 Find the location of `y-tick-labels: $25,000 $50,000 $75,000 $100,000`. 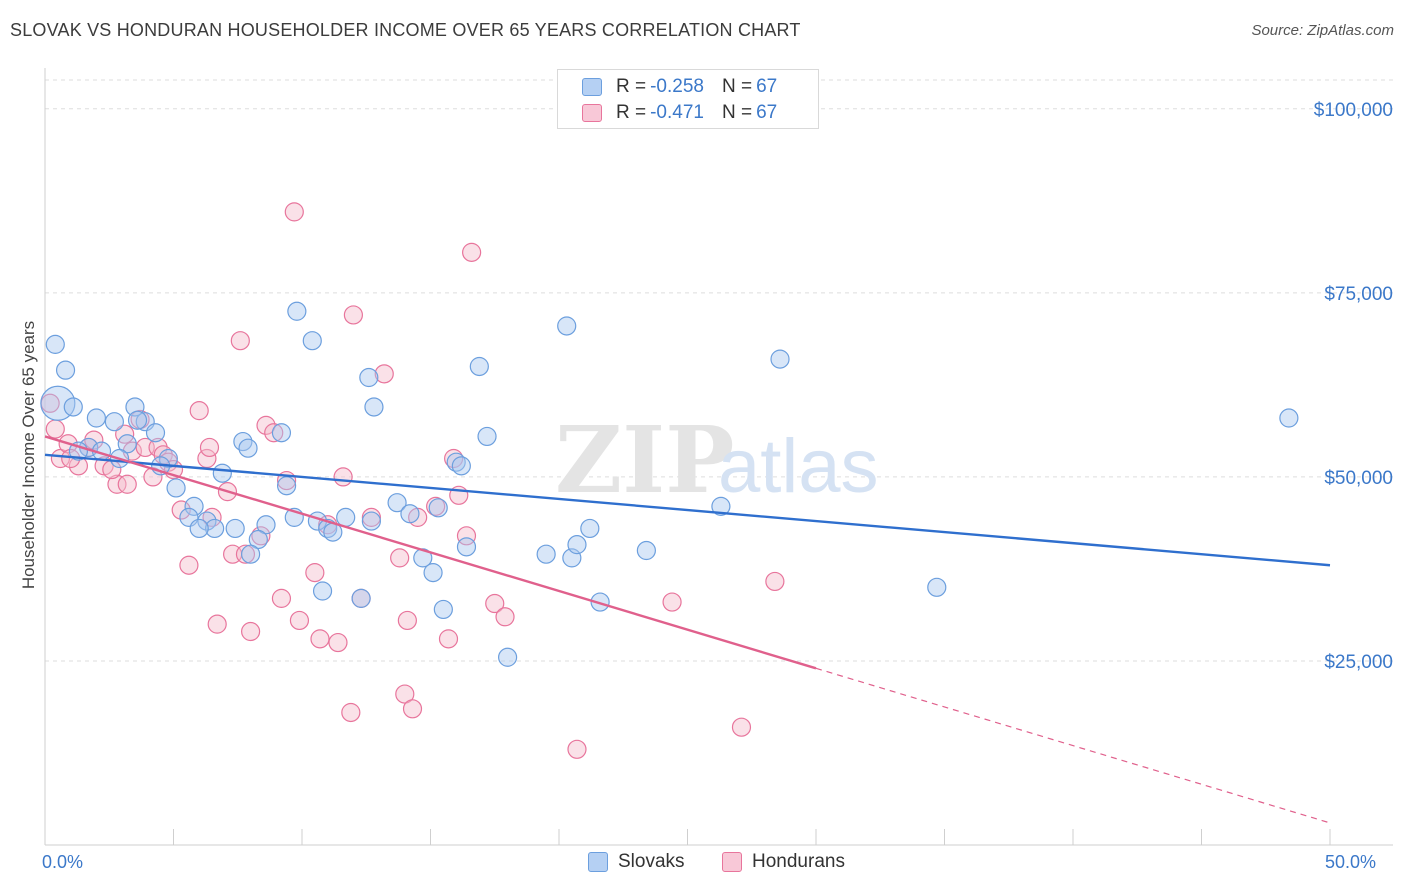

y-tick-labels: $25,000 $50,000 $75,000 $100,000 is located at coordinates (1353, 386).